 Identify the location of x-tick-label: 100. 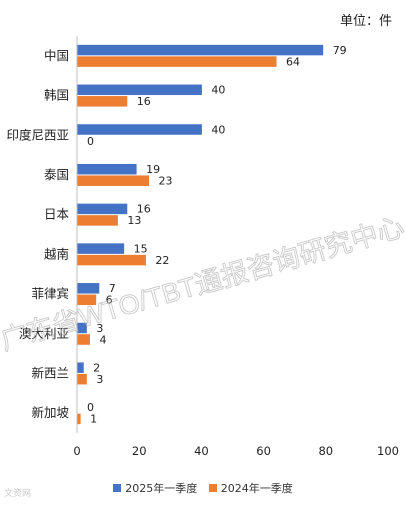
(388, 451).